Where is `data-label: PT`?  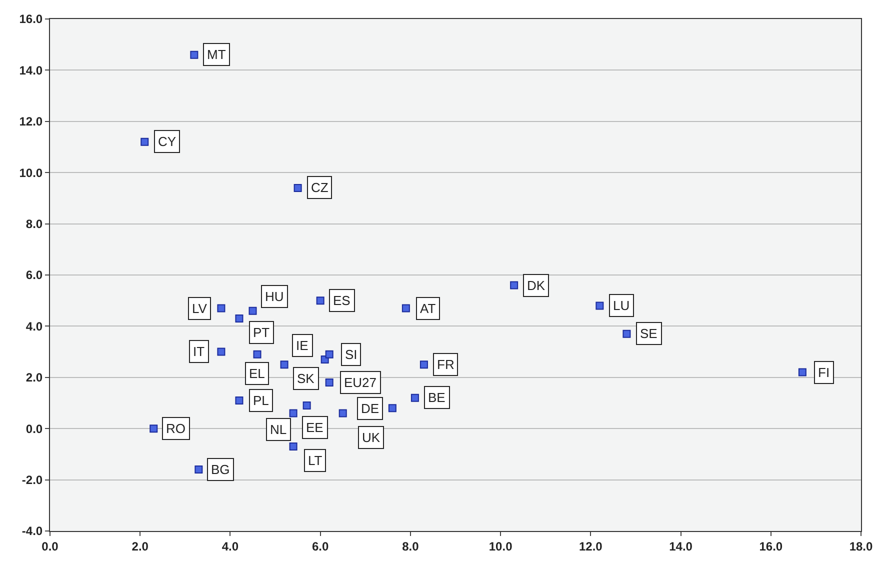 data-label: PT is located at coordinates (261, 332).